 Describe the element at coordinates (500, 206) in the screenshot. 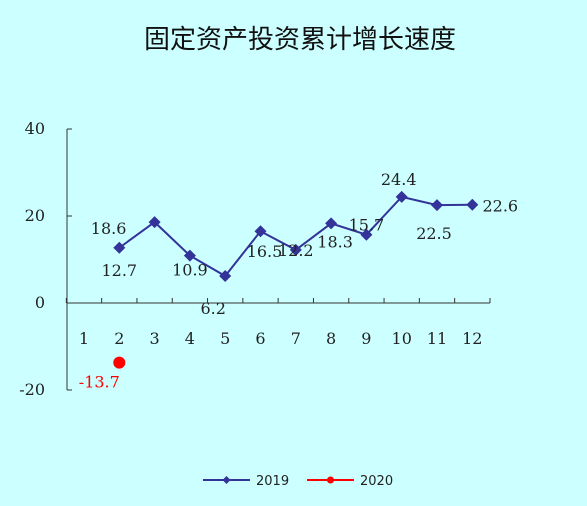

I see `data-label-2019: 22.6` at that location.